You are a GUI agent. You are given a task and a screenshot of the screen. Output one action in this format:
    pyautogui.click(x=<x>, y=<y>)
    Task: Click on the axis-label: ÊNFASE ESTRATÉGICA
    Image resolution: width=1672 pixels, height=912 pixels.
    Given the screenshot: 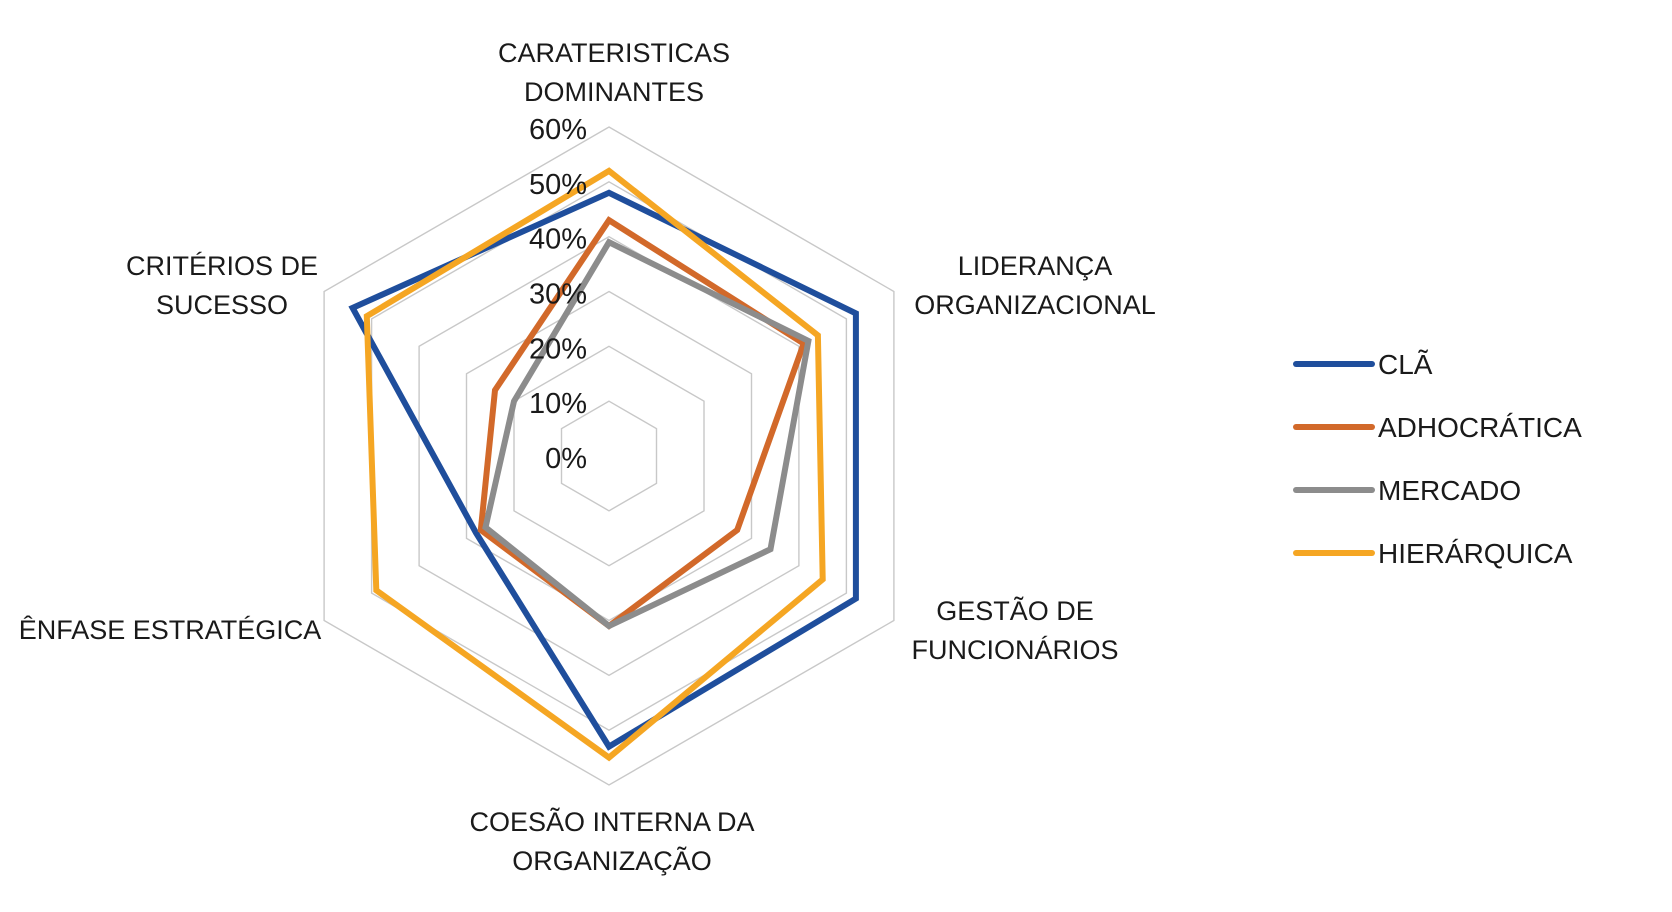 What is the action you would take?
    pyautogui.click(x=170, y=629)
    